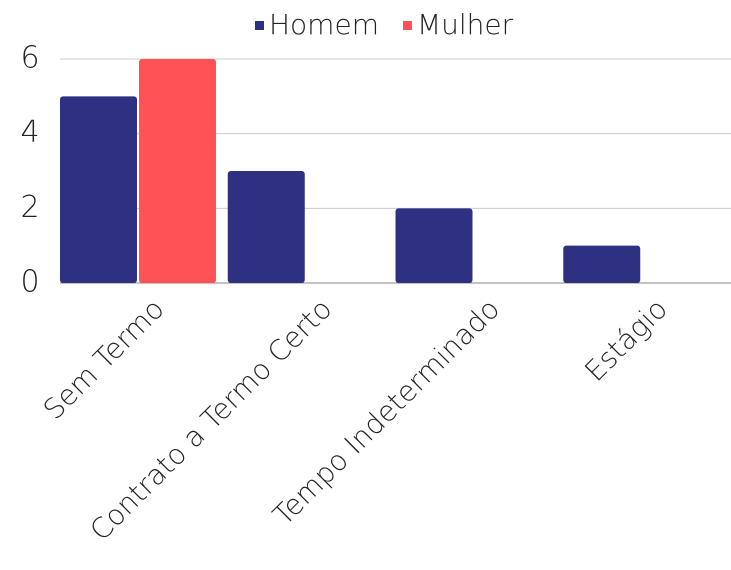 The width and height of the screenshot is (731, 570). I want to click on y-tick-label: 4, so click(29, 132).